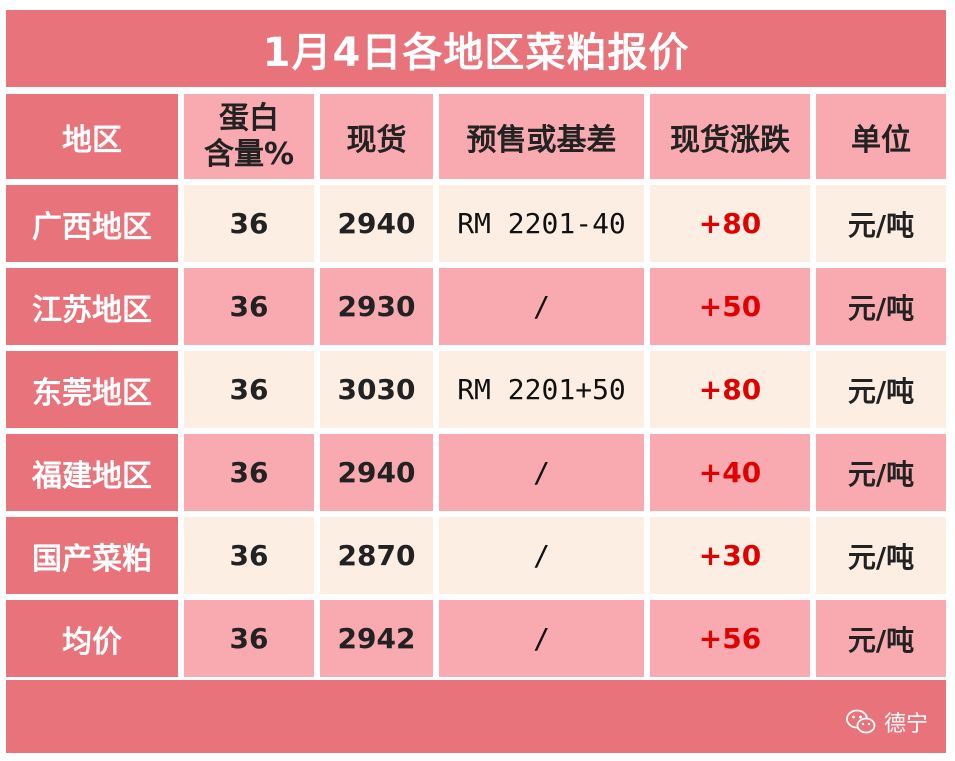 Image resolution: width=955 pixels, height=761 pixels. I want to click on row-region: 江苏地区, so click(92, 306).